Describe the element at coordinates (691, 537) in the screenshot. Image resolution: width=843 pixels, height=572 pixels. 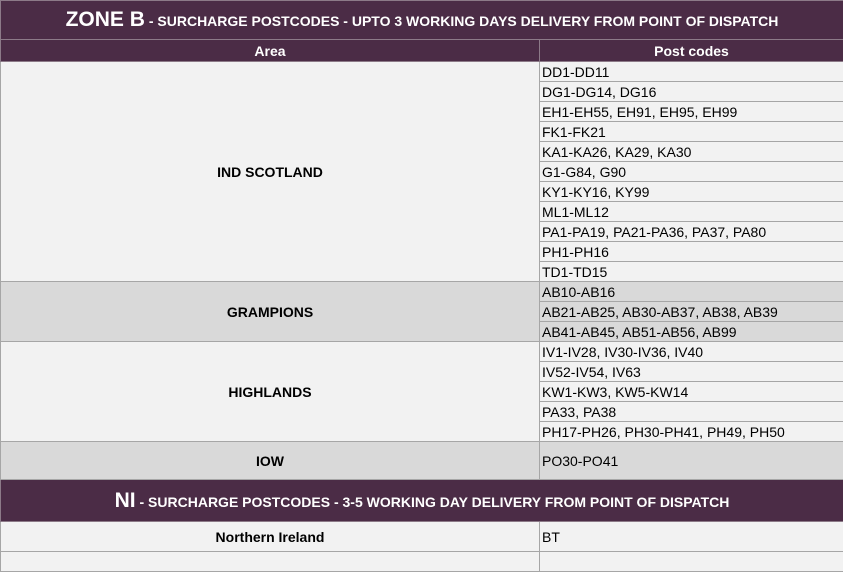
I see `postcode-cell: BT` at that location.